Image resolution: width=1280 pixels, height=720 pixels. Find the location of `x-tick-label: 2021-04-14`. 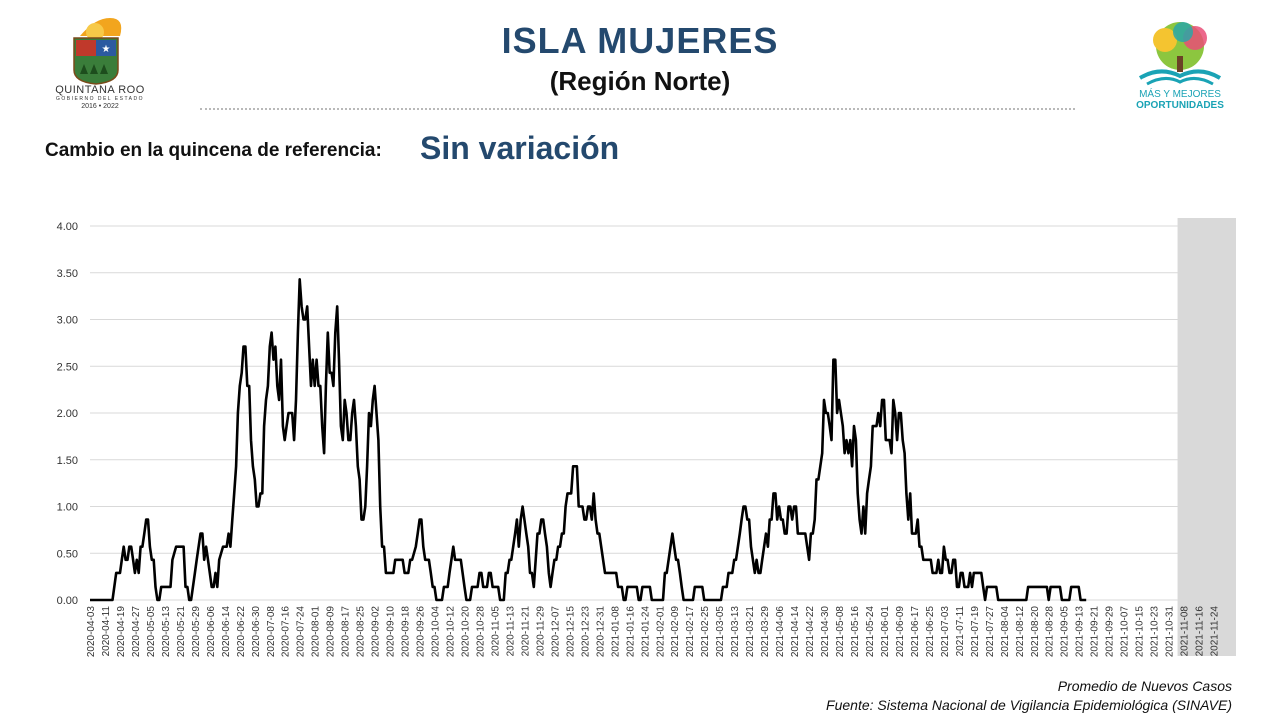

x-tick-label: 2021-04-14 is located at coordinates (795, 632).